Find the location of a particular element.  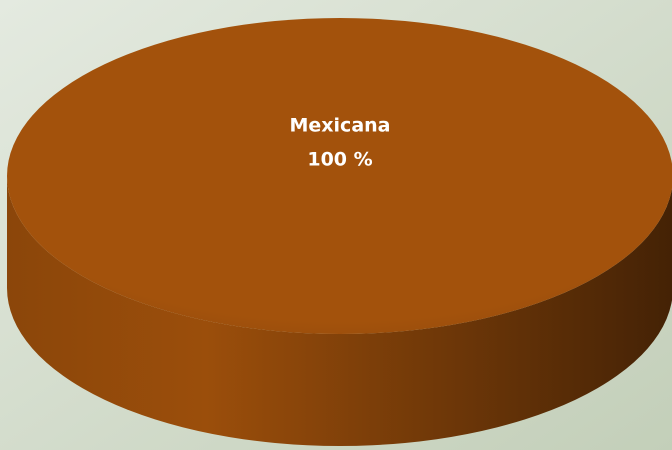

slice-label: Mexicana is located at coordinates (340, 126).